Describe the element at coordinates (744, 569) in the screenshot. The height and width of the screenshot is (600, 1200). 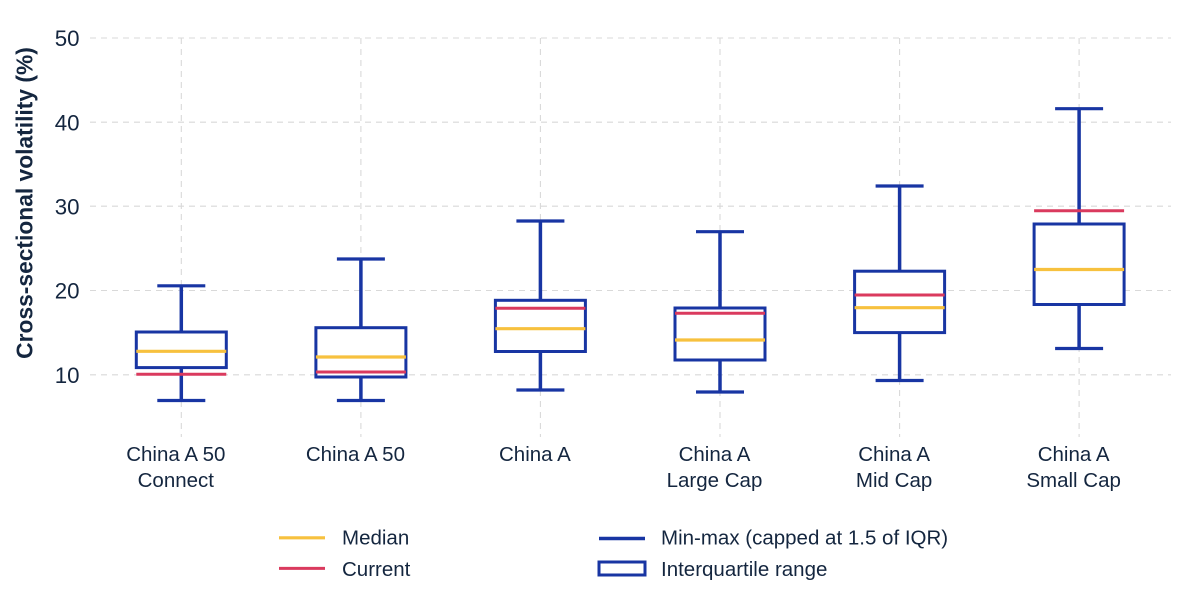
I see `svg-text: Interquartile range` at that location.